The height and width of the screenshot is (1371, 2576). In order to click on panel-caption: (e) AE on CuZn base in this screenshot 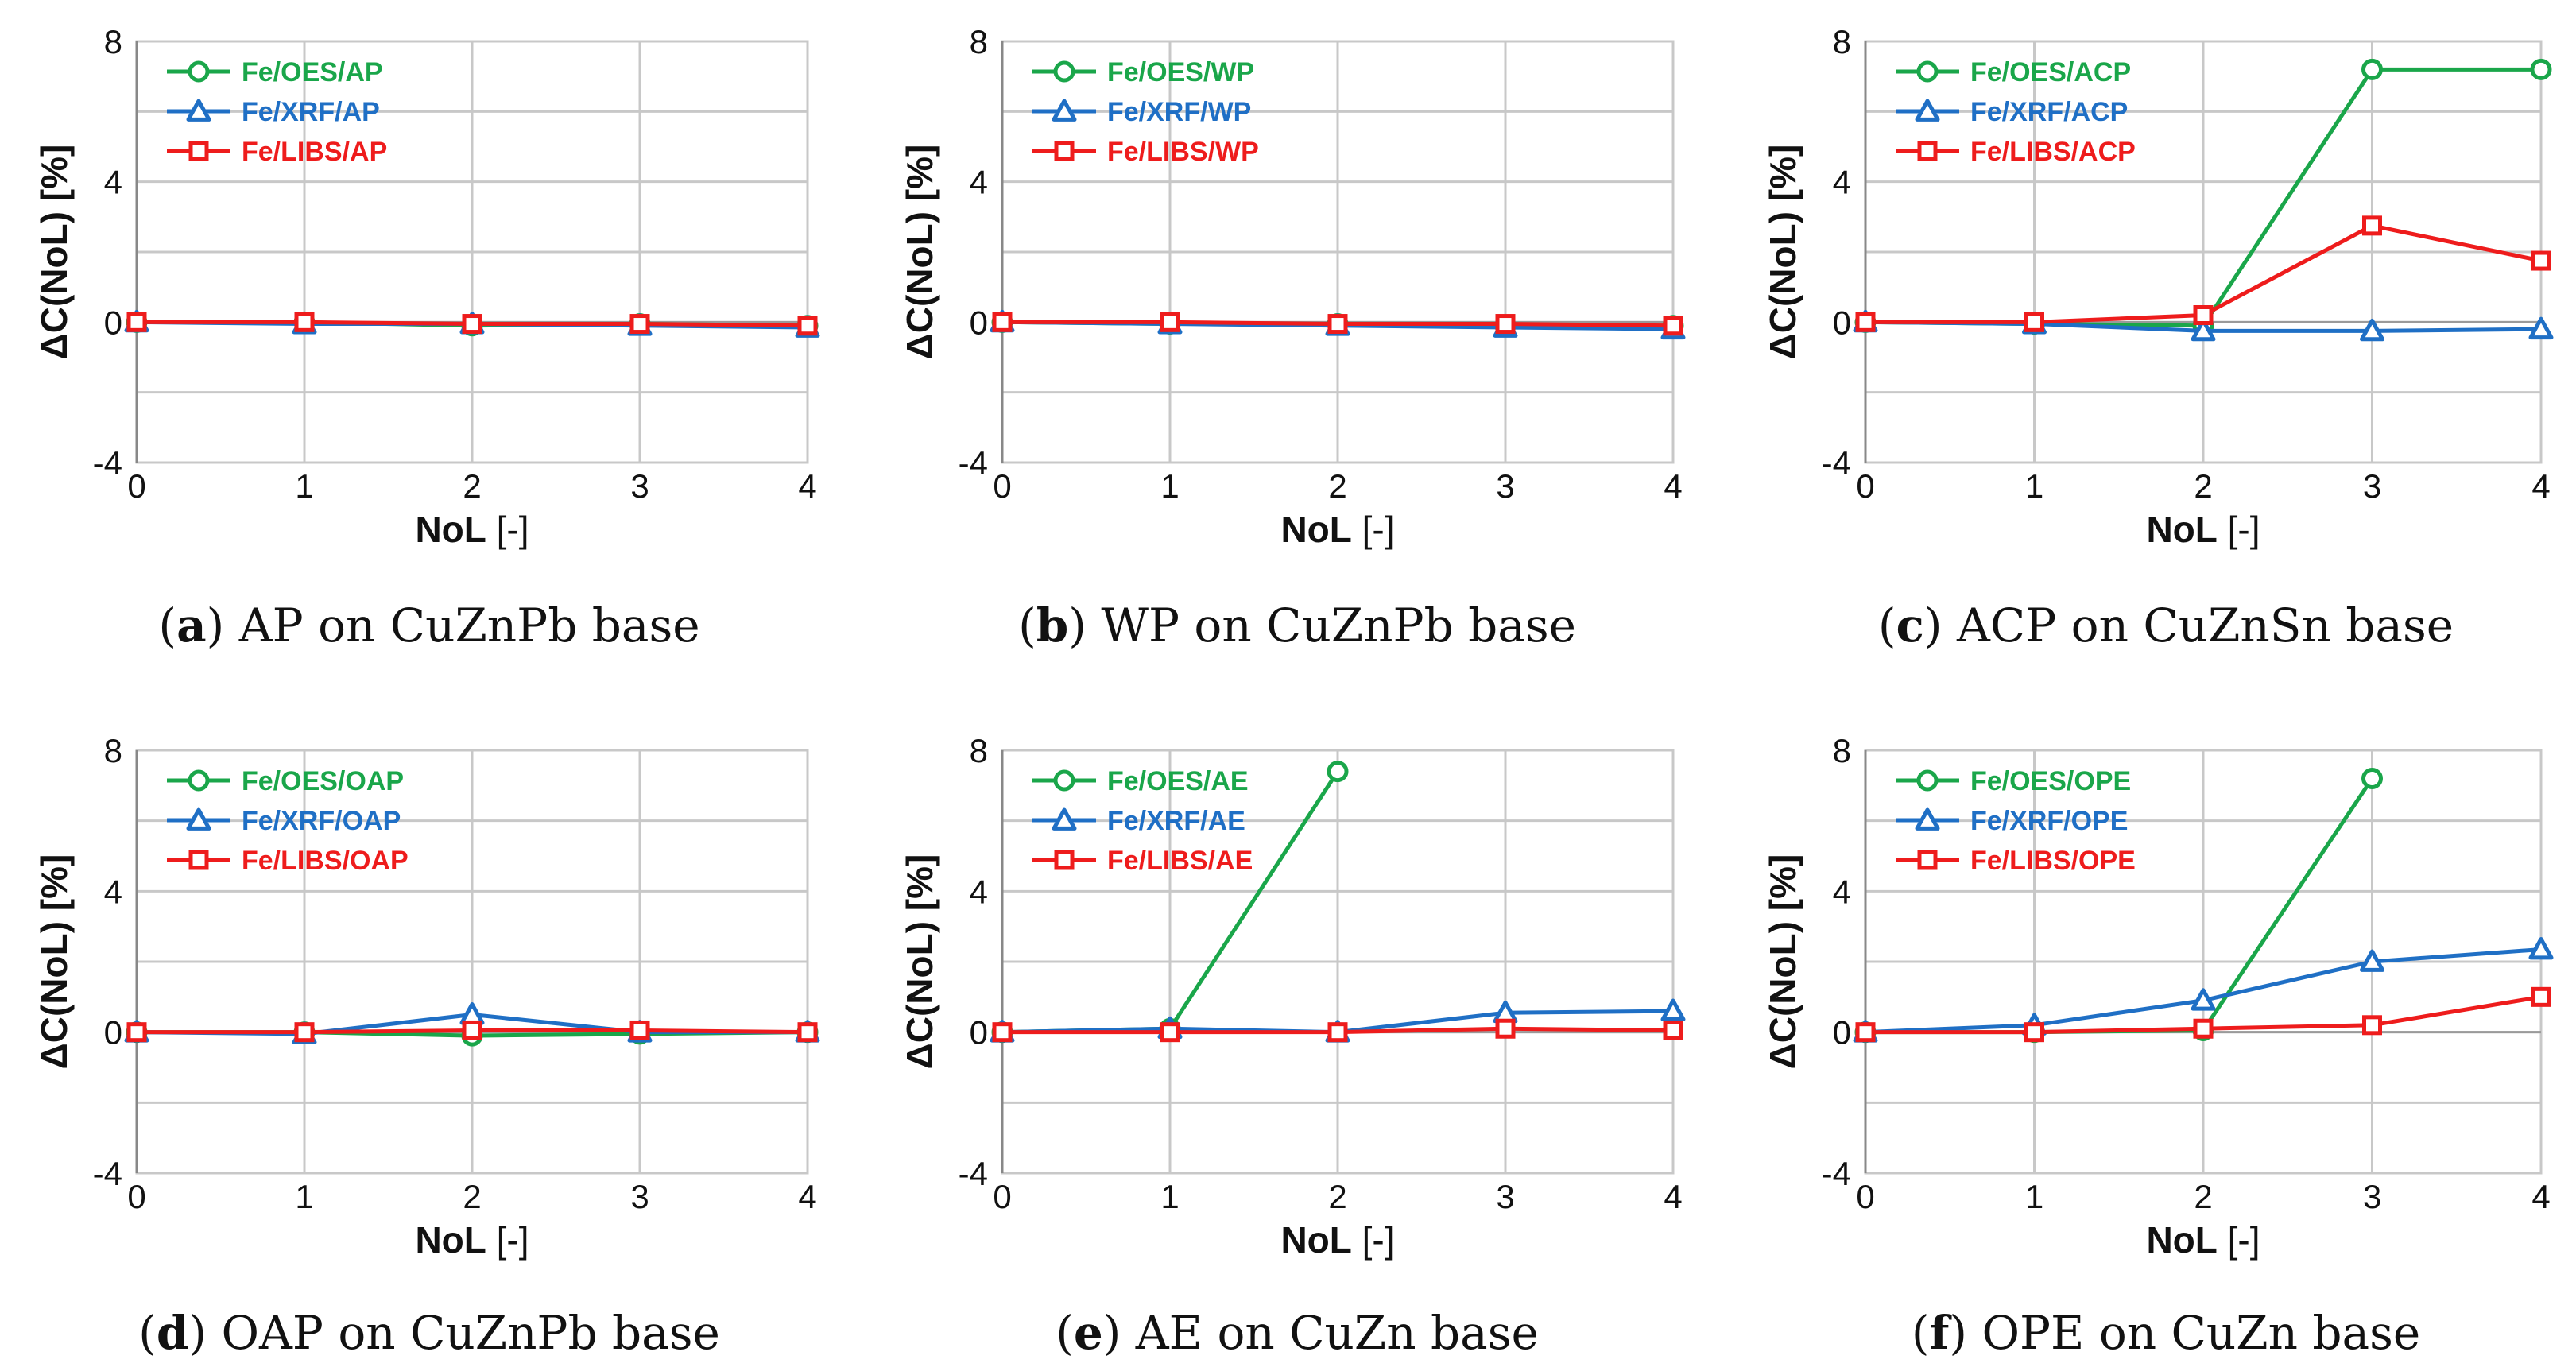, I will do `click(1297, 1333)`.